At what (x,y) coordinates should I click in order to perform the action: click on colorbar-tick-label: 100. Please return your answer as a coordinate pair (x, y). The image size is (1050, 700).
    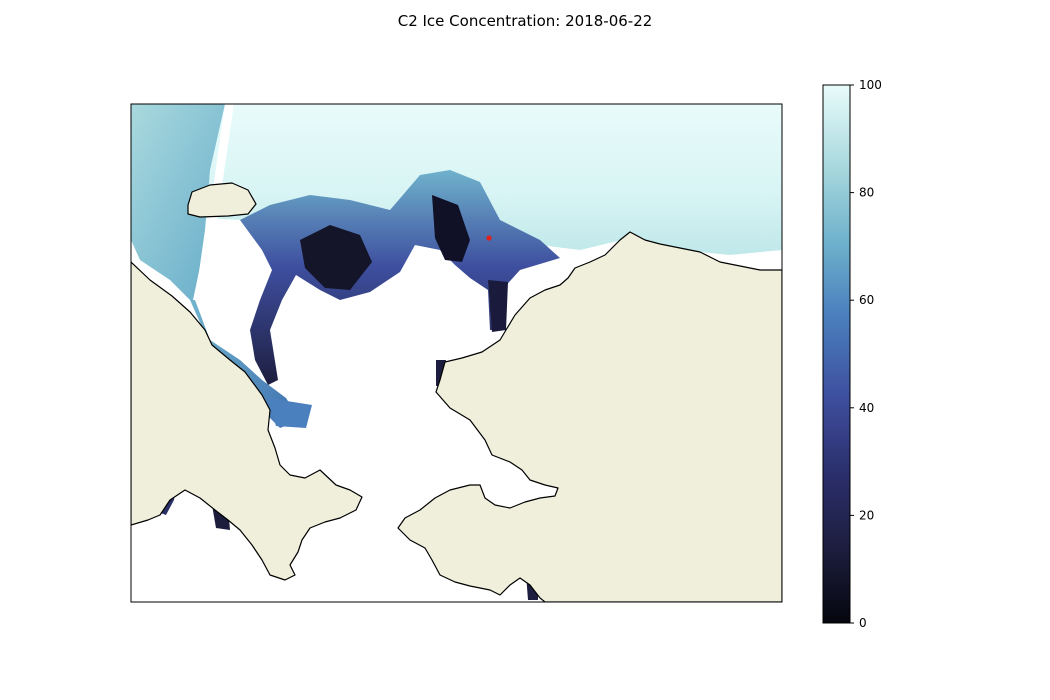
    Looking at the image, I should click on (870, 85).